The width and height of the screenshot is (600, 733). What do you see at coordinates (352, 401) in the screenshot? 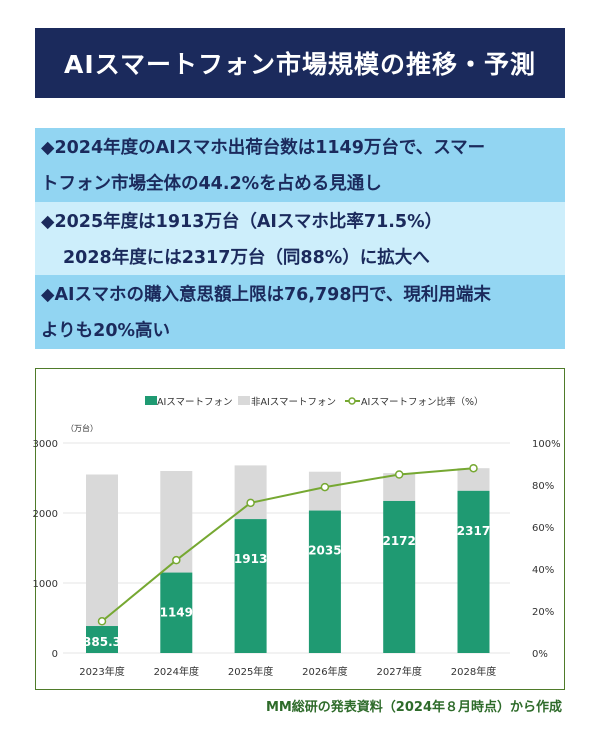
I see `legend-marker-ratio` at bounding box center [352, 401].